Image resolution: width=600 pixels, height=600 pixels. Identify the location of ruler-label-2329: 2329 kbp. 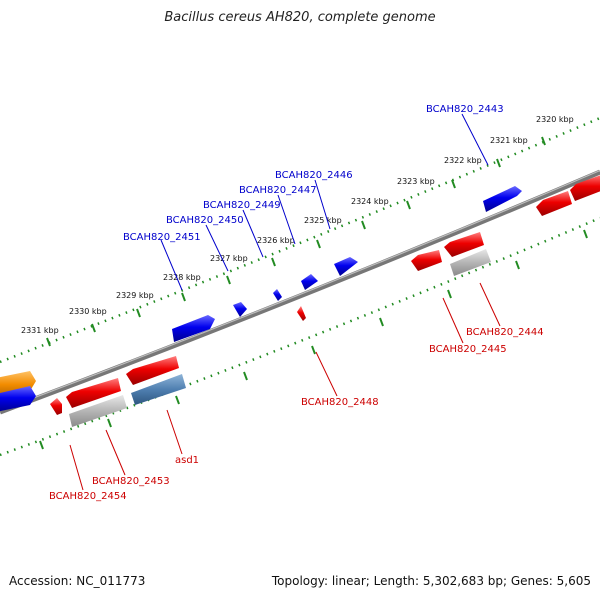
(135, 295).